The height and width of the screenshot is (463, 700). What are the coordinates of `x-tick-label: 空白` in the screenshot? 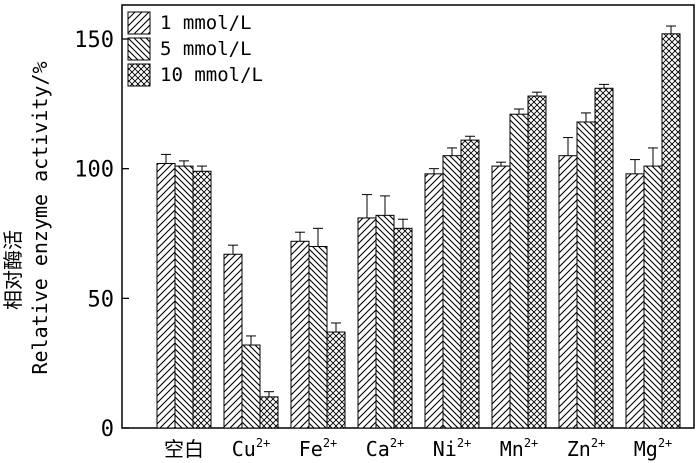 It's located at (184, 449).